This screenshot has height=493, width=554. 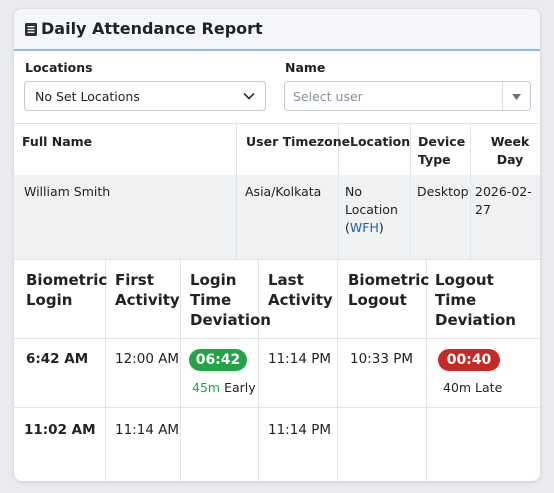 I want to click on login-deviation-word: Early, so click(x=240, y=387).